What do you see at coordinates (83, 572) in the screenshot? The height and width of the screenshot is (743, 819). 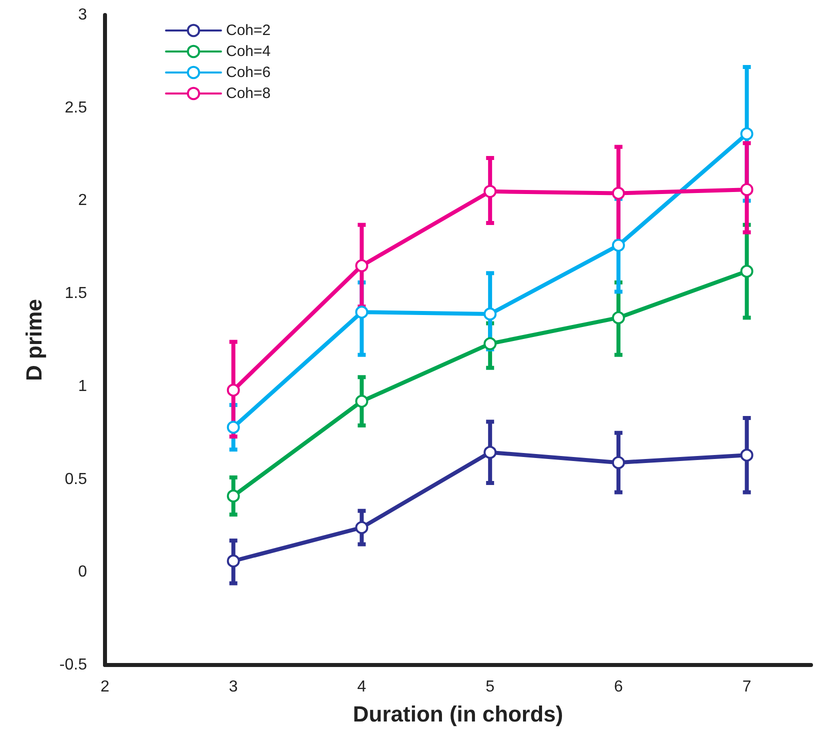 I see `y-tick-label: 0` at bounding box center [83, 572].